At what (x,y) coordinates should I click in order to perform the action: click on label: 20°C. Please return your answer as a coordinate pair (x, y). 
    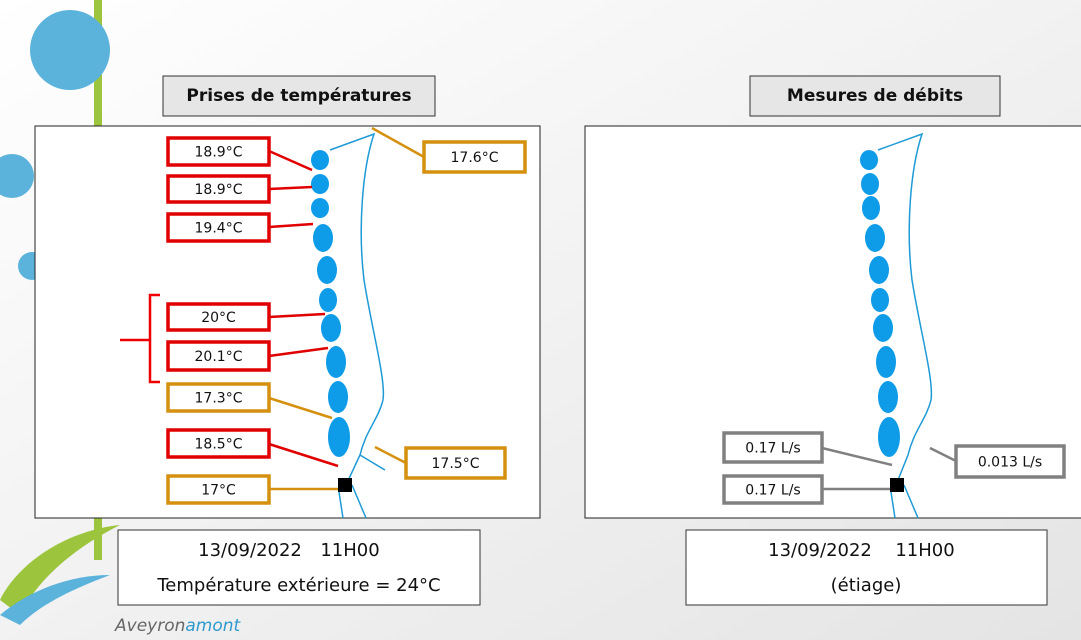
    Looking at the image, I should click on (218, 318).